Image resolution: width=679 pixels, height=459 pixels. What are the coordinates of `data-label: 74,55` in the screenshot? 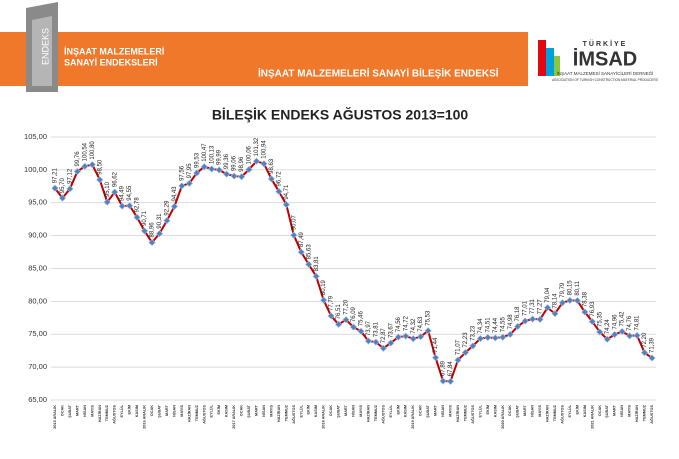 It's located at (503, 325).